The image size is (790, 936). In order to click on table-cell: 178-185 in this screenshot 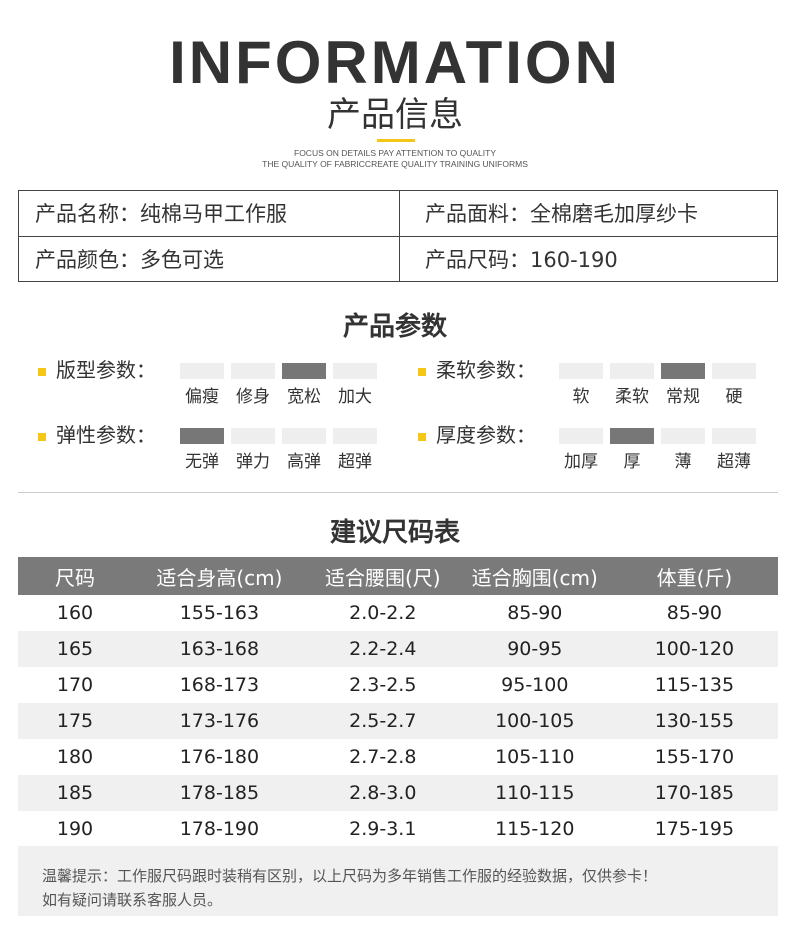, I will do `click(219, 793)`.